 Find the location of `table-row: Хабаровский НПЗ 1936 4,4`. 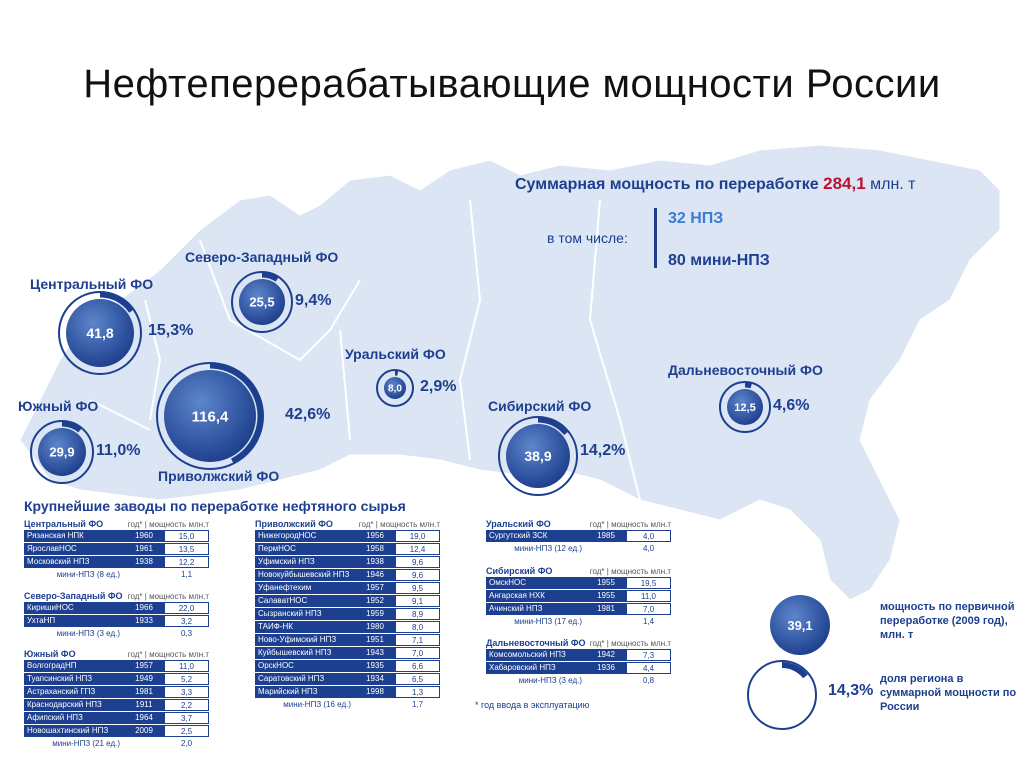

table-row: Хабаровский НПЗ 1936 4,4 is located at coordinates (578, 668).